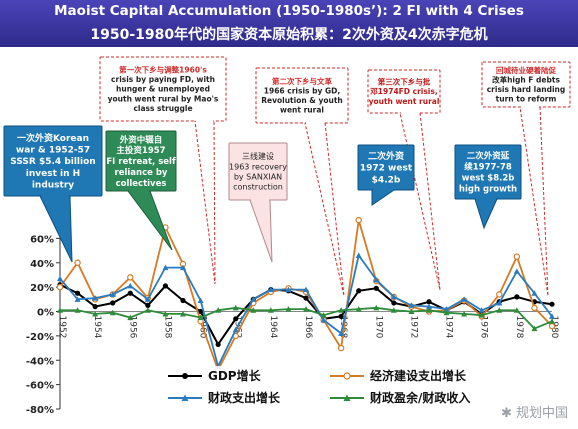  What do you see at coordinates (42, 239) in the screenshot?
I see `y-tick-label: 60%` at bounding box center [42, 239].